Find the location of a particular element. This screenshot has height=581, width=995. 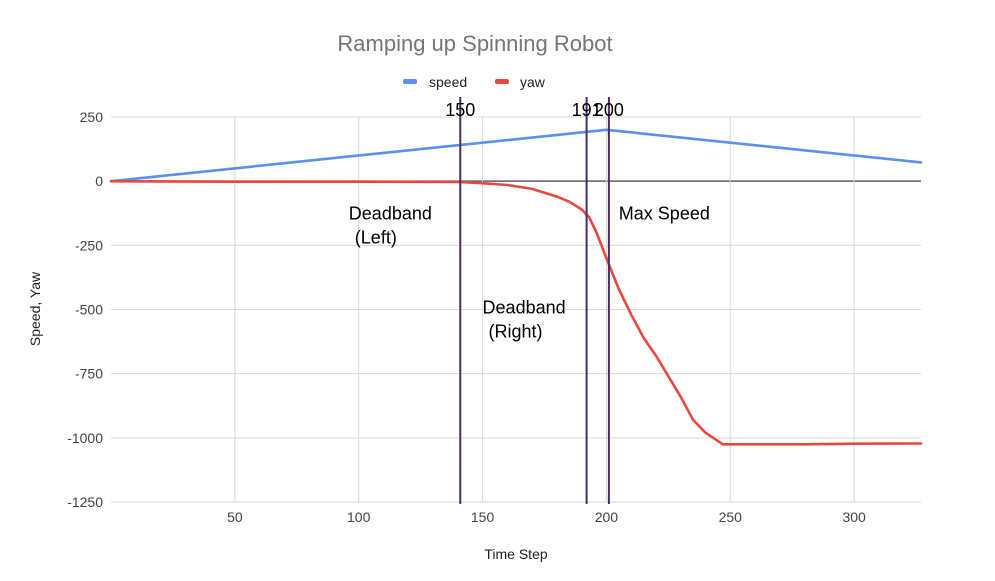

y-tick-label: -1000 is located at coordinates (85, 438).